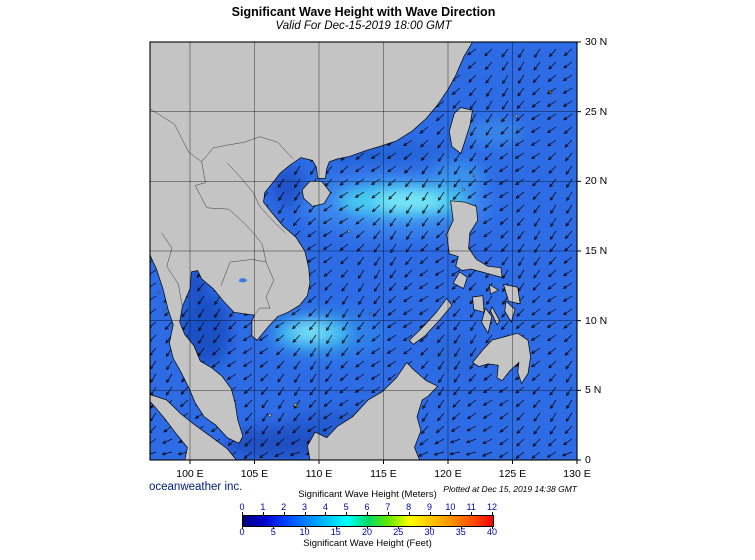 This screenshot has height=560, width=755. What do you see at coordinates (491, 507) in the screenshot?
I see `colorbar-meters-tick: 12` at bounding box center [491, 507].